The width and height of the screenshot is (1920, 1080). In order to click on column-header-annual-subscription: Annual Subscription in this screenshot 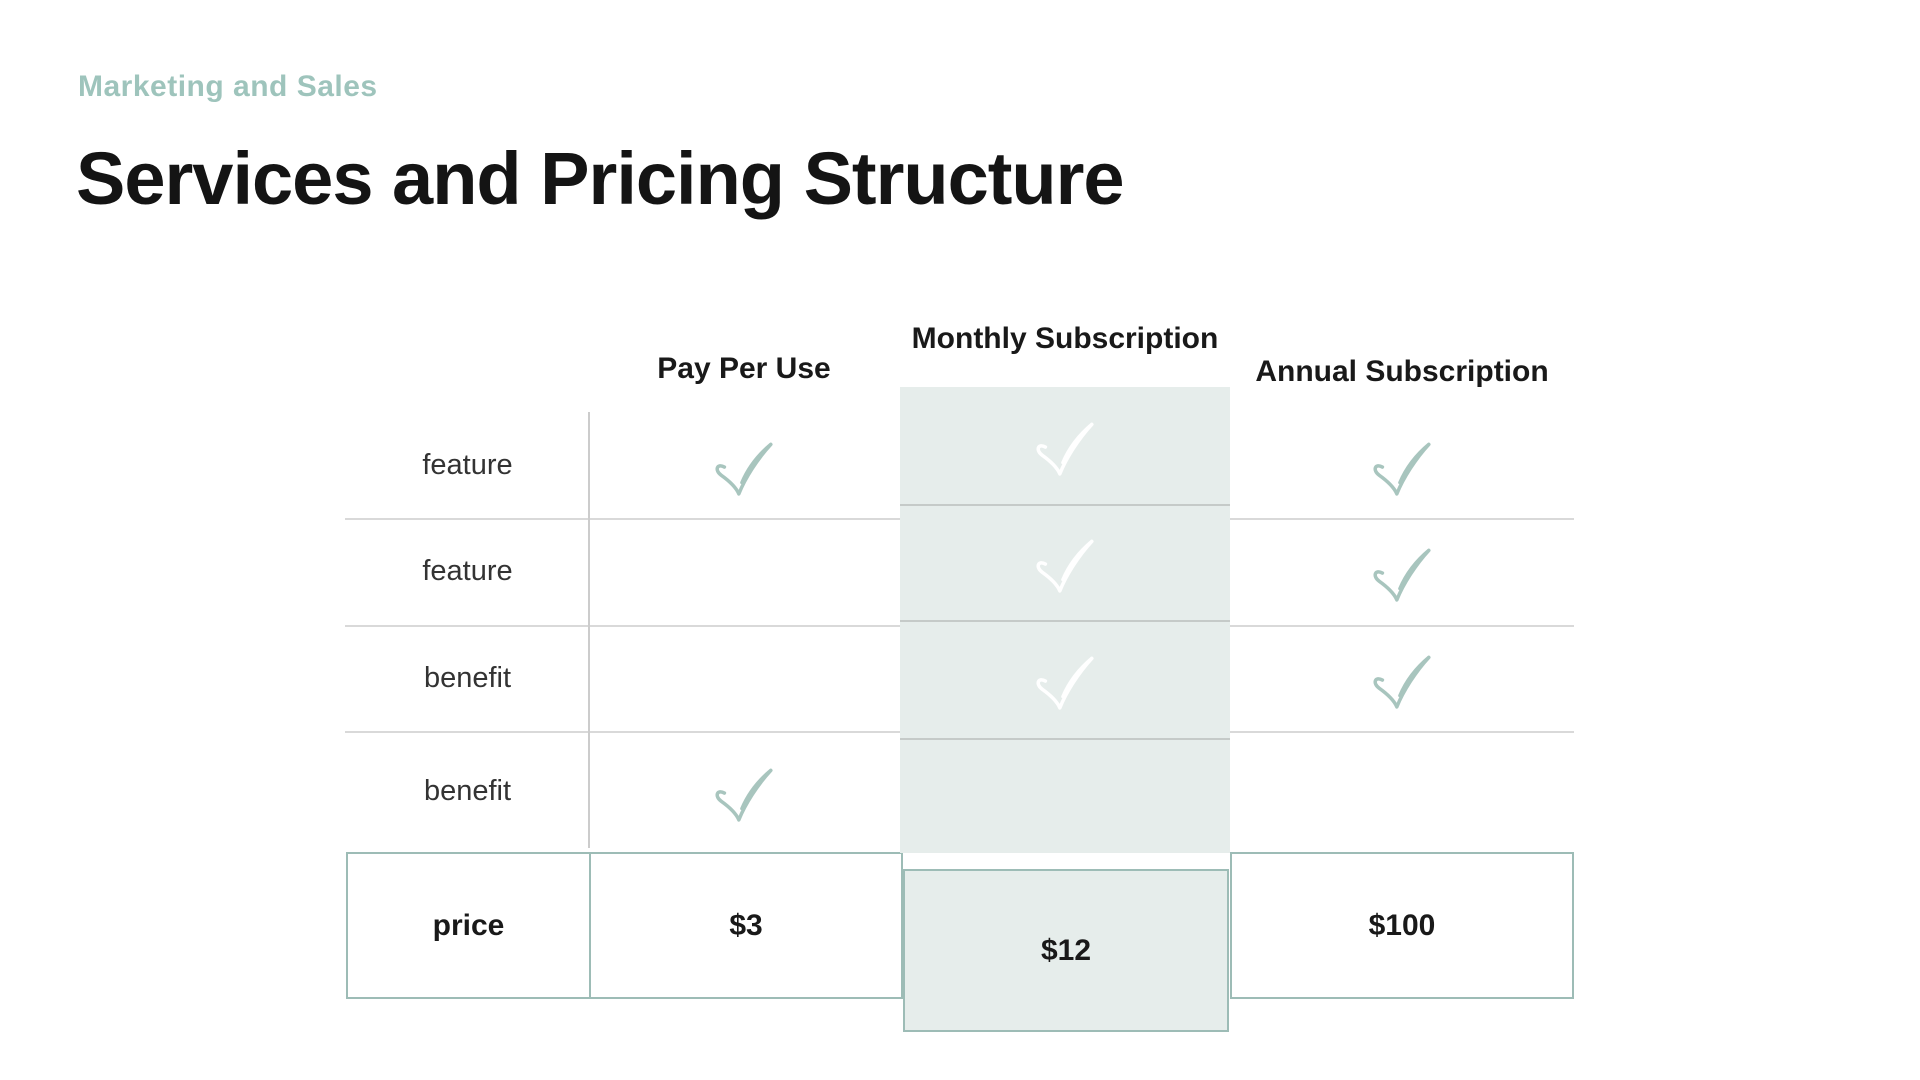, I will do `click(1402, 371)`.